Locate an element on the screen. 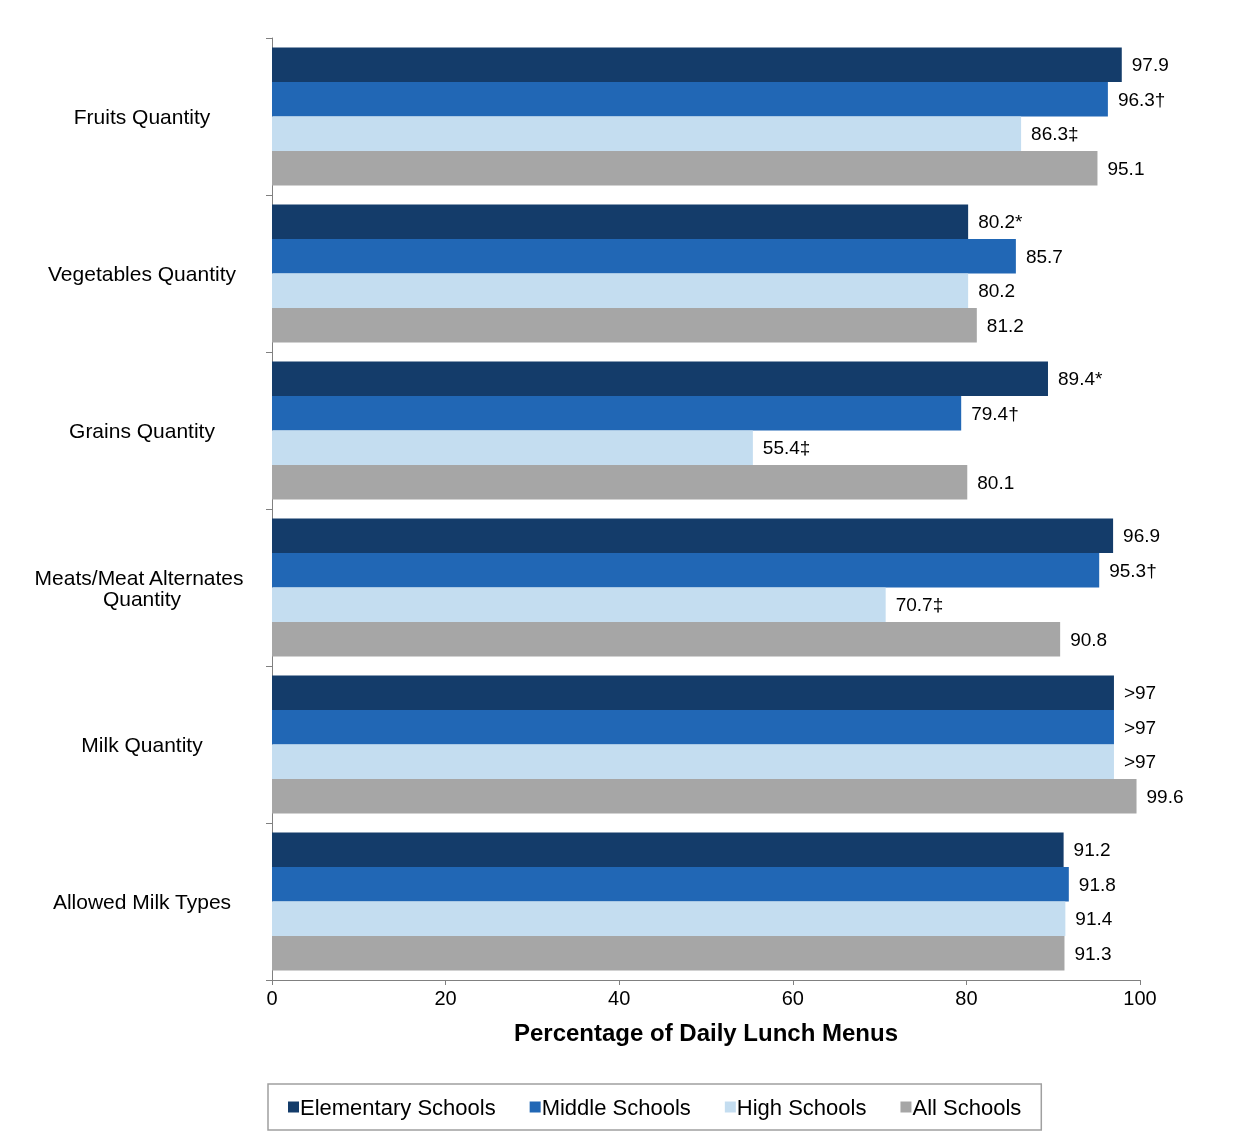  x-tick-label: 80 is located at coordinates (966, 998).